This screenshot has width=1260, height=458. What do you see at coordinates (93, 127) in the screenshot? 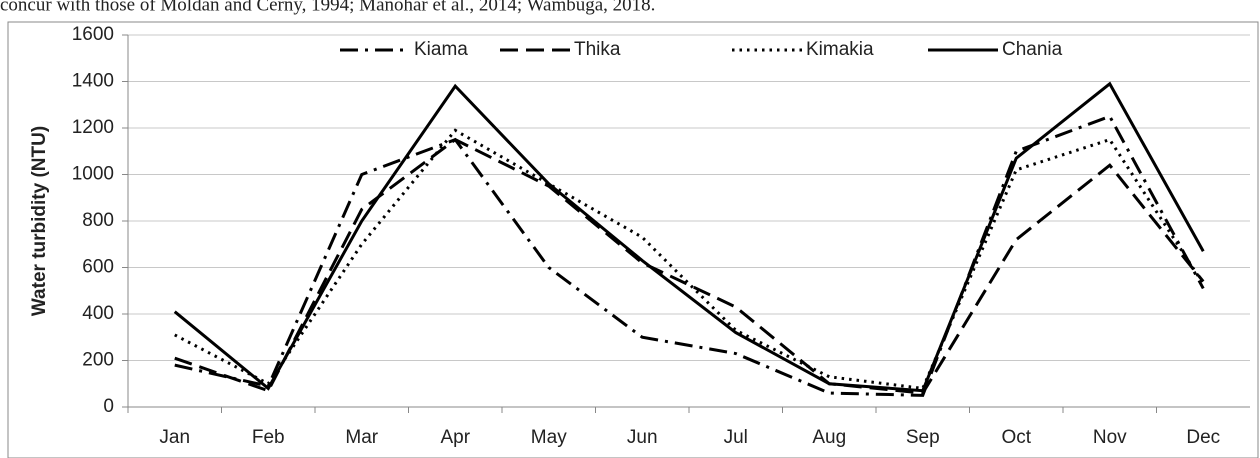
I see `y-tick-label: 1200` at bounding box center [93, 127].